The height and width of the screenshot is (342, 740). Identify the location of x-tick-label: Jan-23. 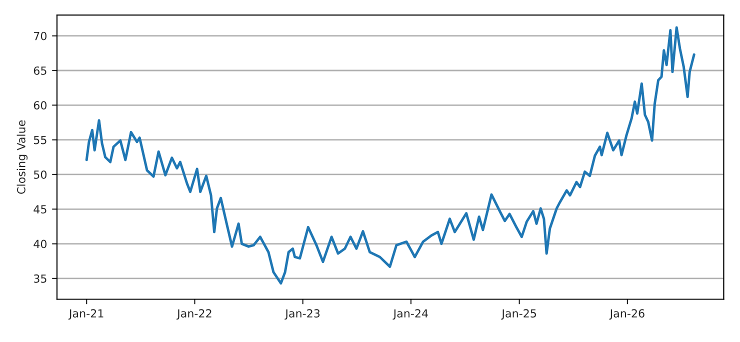
(302, 314).